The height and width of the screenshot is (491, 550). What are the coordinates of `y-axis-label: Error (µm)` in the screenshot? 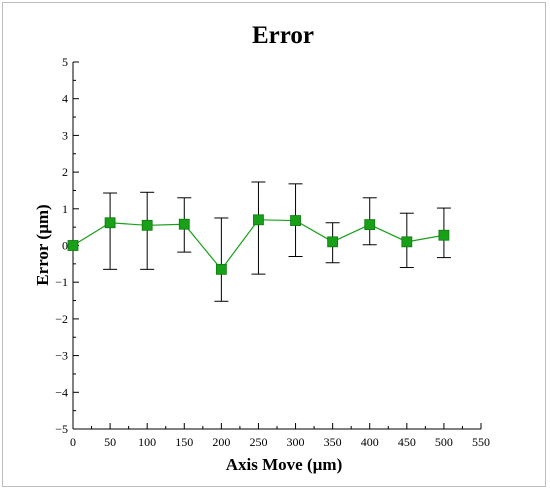 It's located at (42, 244).